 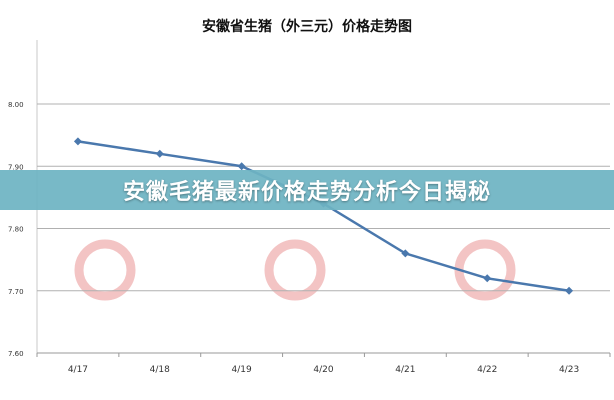 What do you see at coordinates (160, 370) in the screenshot?
I see `x-tick-label: 4/18` at bounding box center [160, 370].